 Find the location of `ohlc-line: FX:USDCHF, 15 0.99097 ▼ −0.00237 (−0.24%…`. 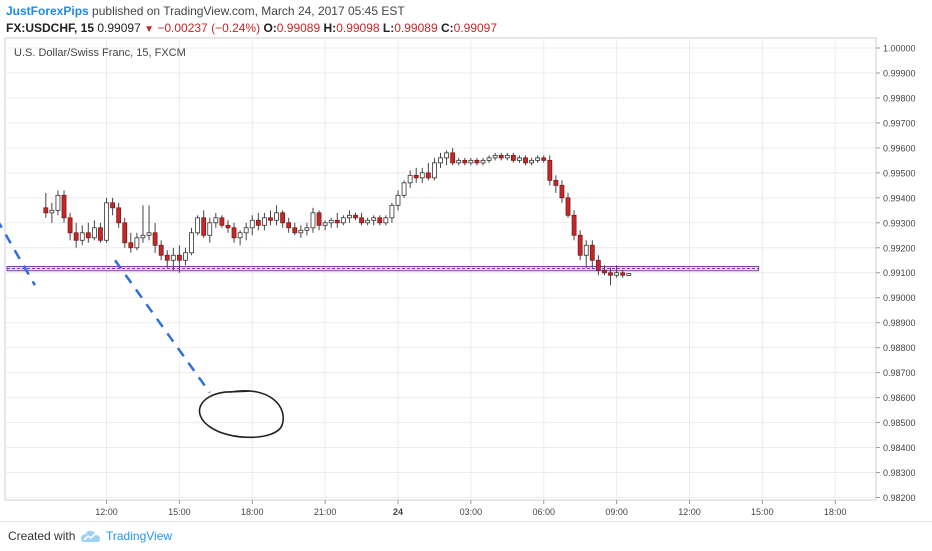

ohlc-line: FX:USDCHF, 15 0.99097 ▼ −0.00237 (−0.24%… is located at coordinates (466, 29).